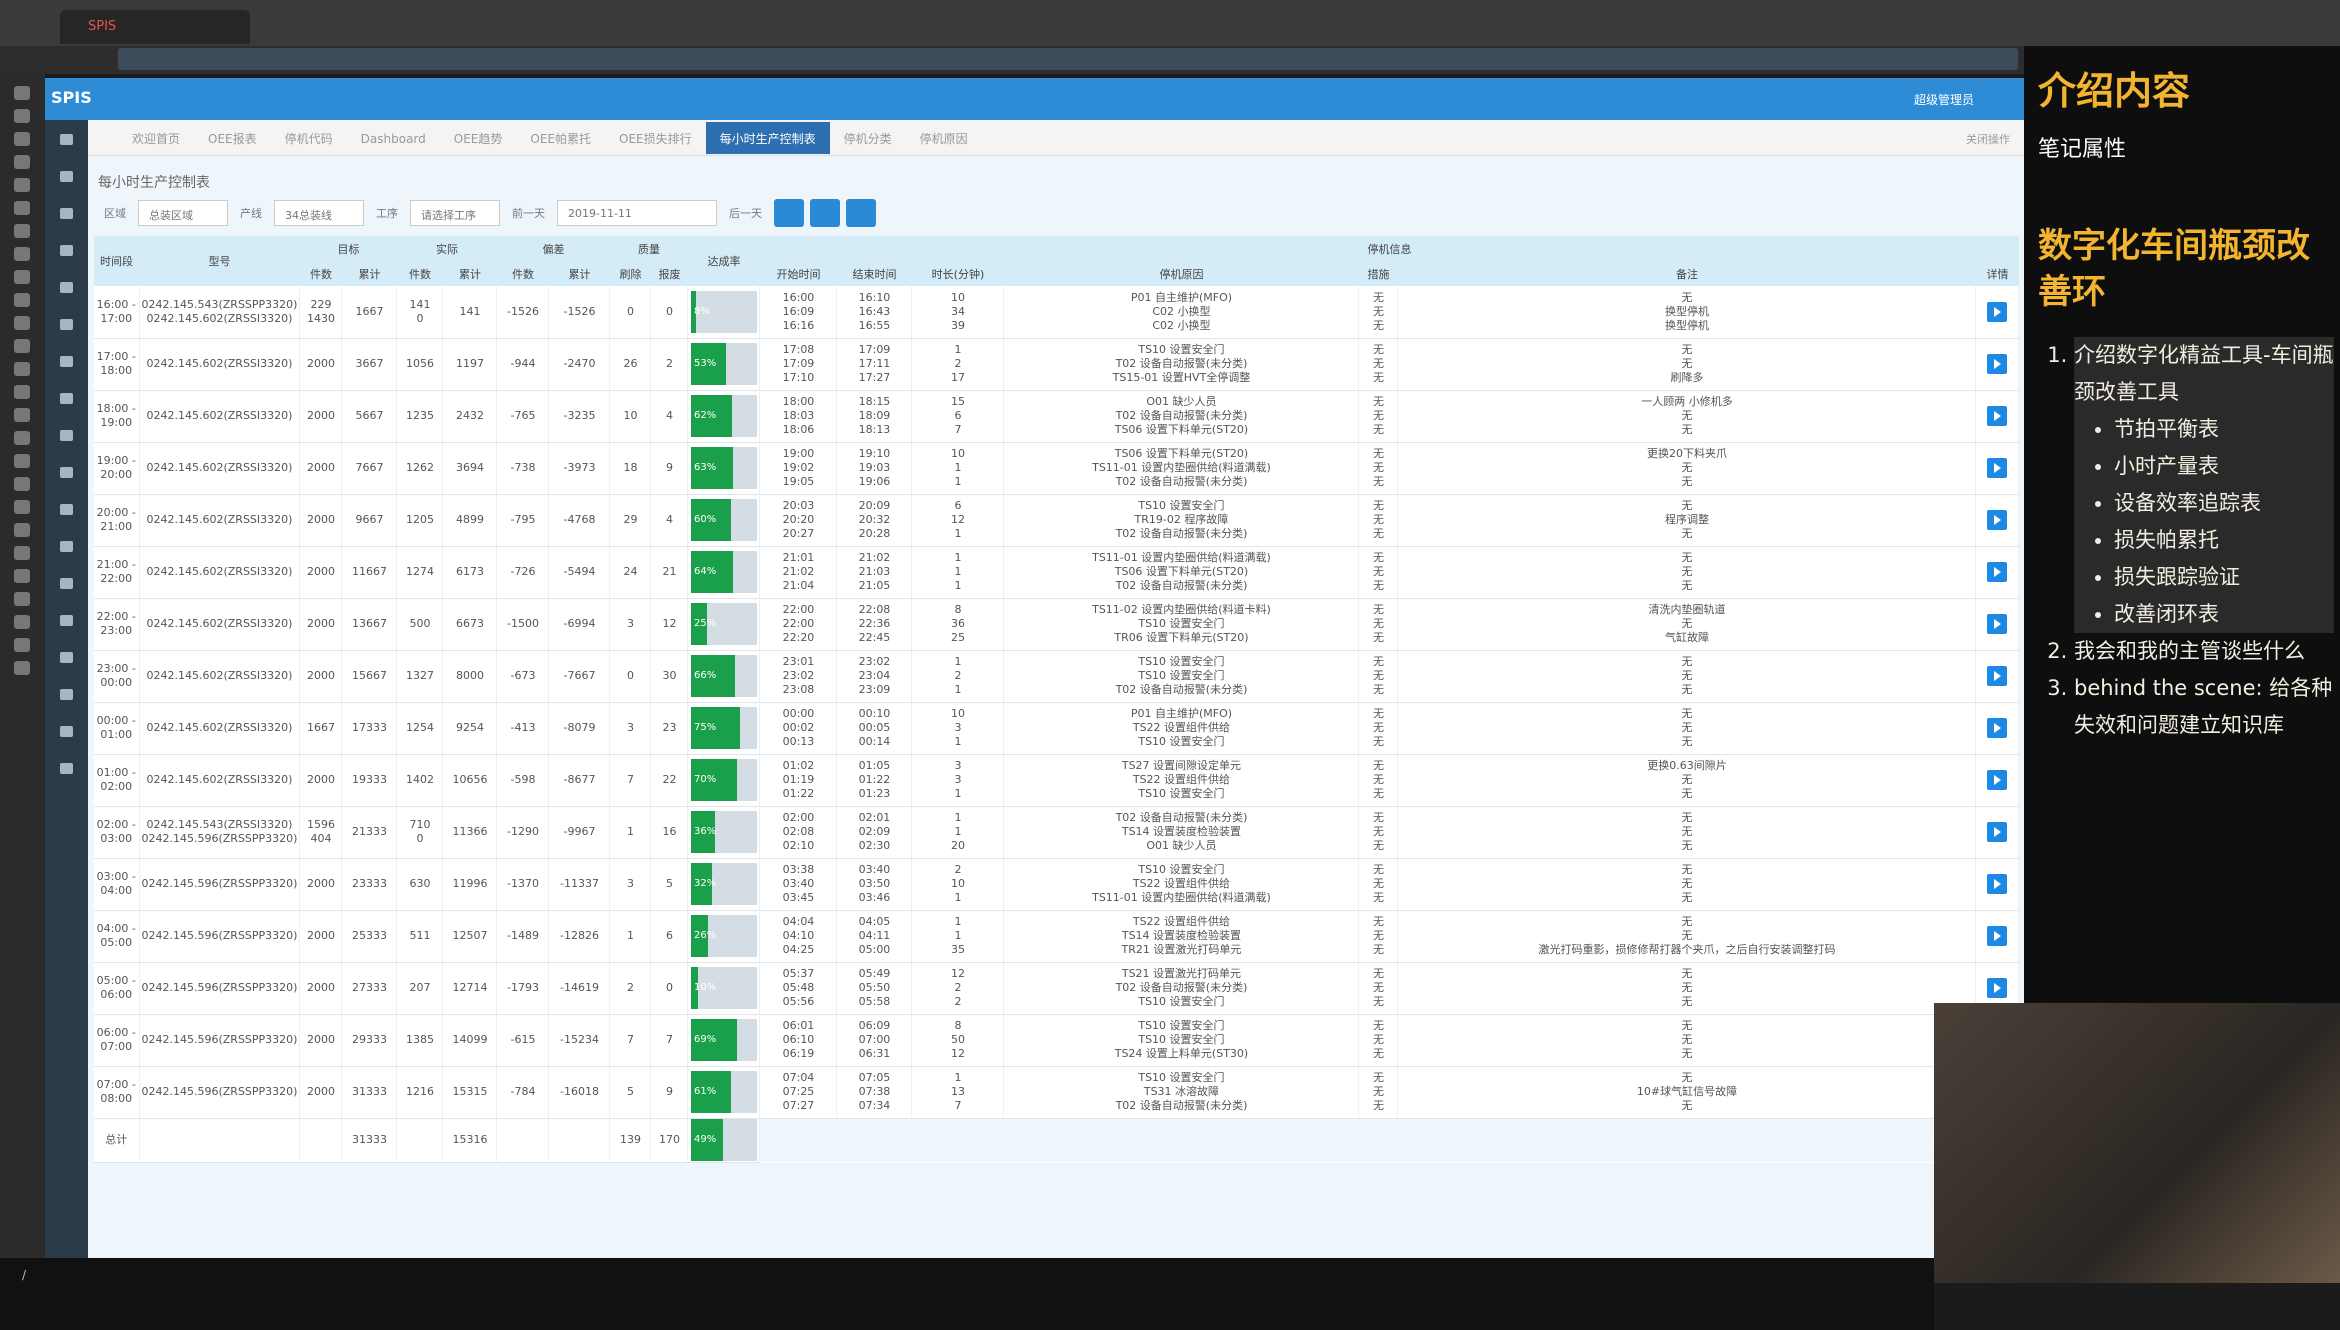  What do you see at coordinates (561, 139) in the screenshot?
I see `tab: OEE帕累托` at bounding box center [561, 139].